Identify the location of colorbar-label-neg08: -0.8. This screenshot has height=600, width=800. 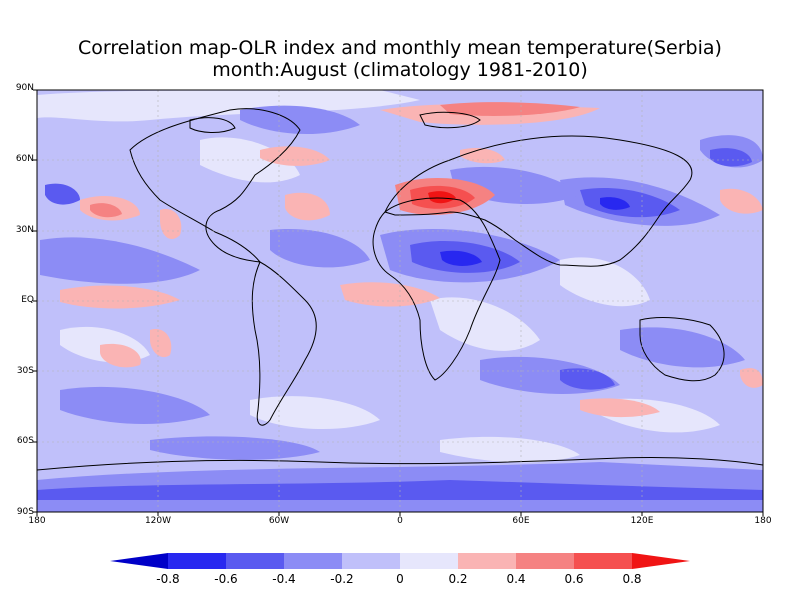
(168, 579).